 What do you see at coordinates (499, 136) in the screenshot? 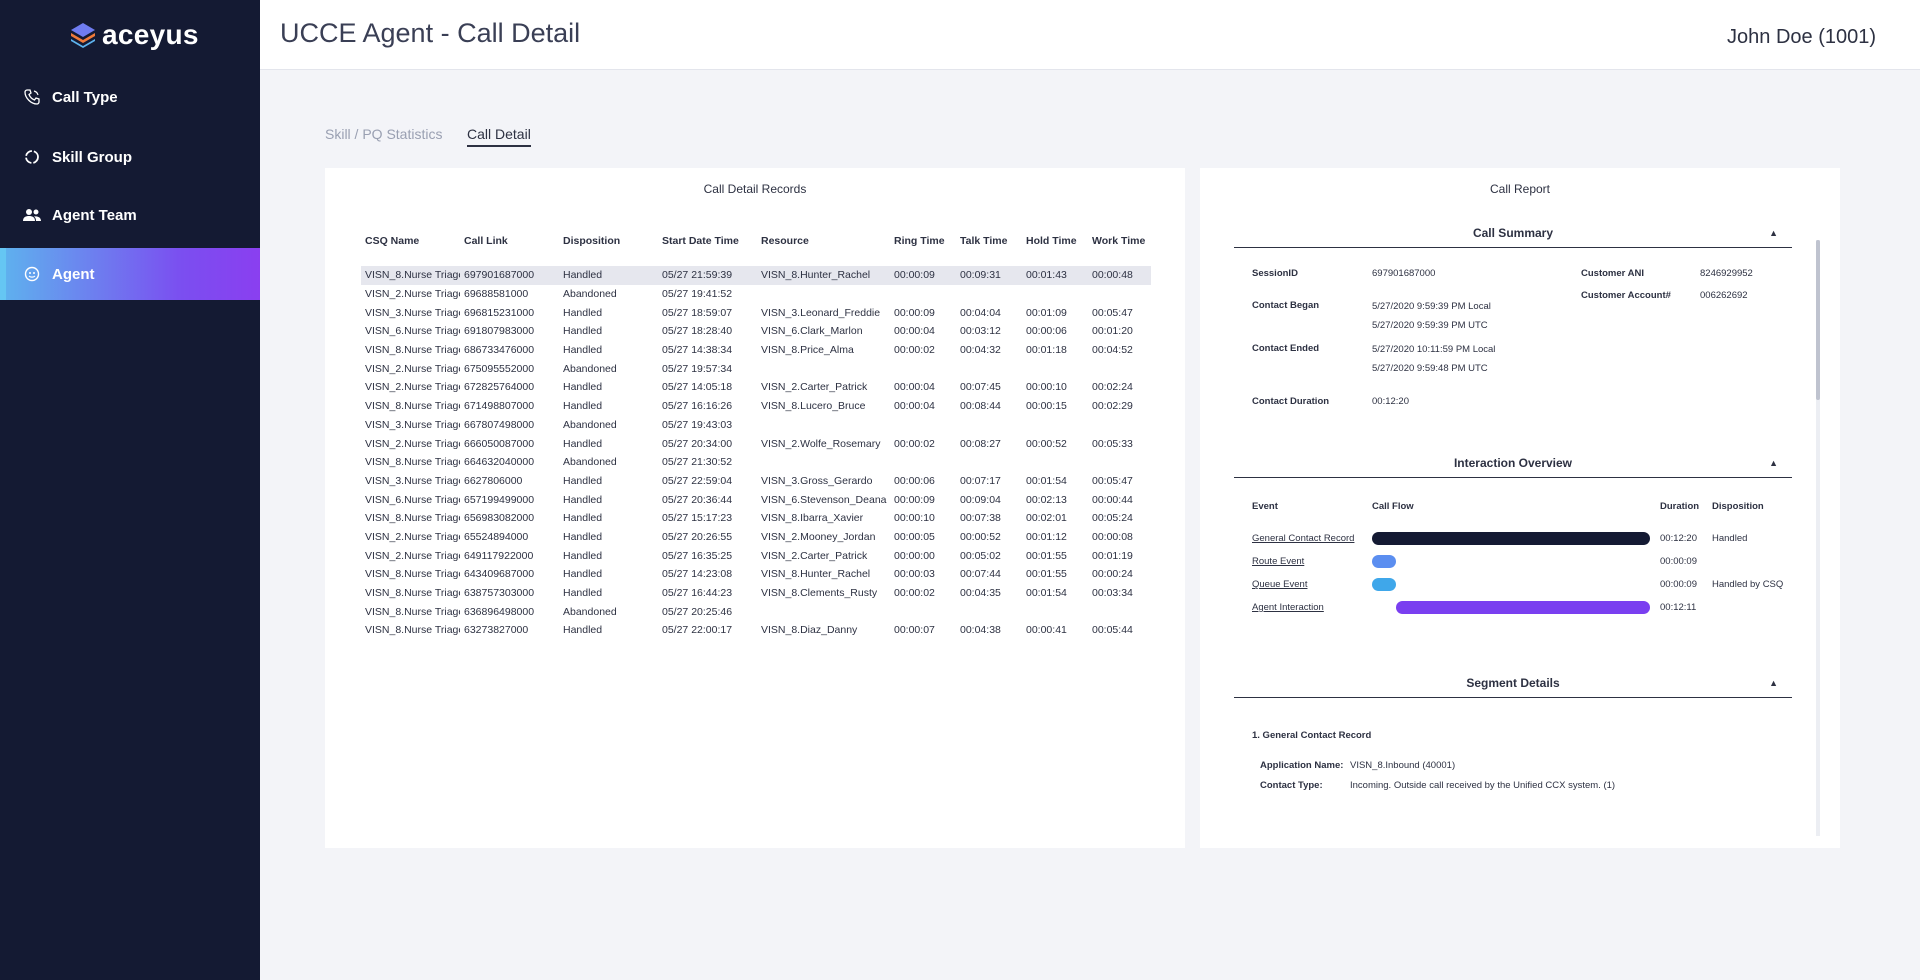
I see `tab-call-detail: Call Detail` at bounding box center [499, 136].